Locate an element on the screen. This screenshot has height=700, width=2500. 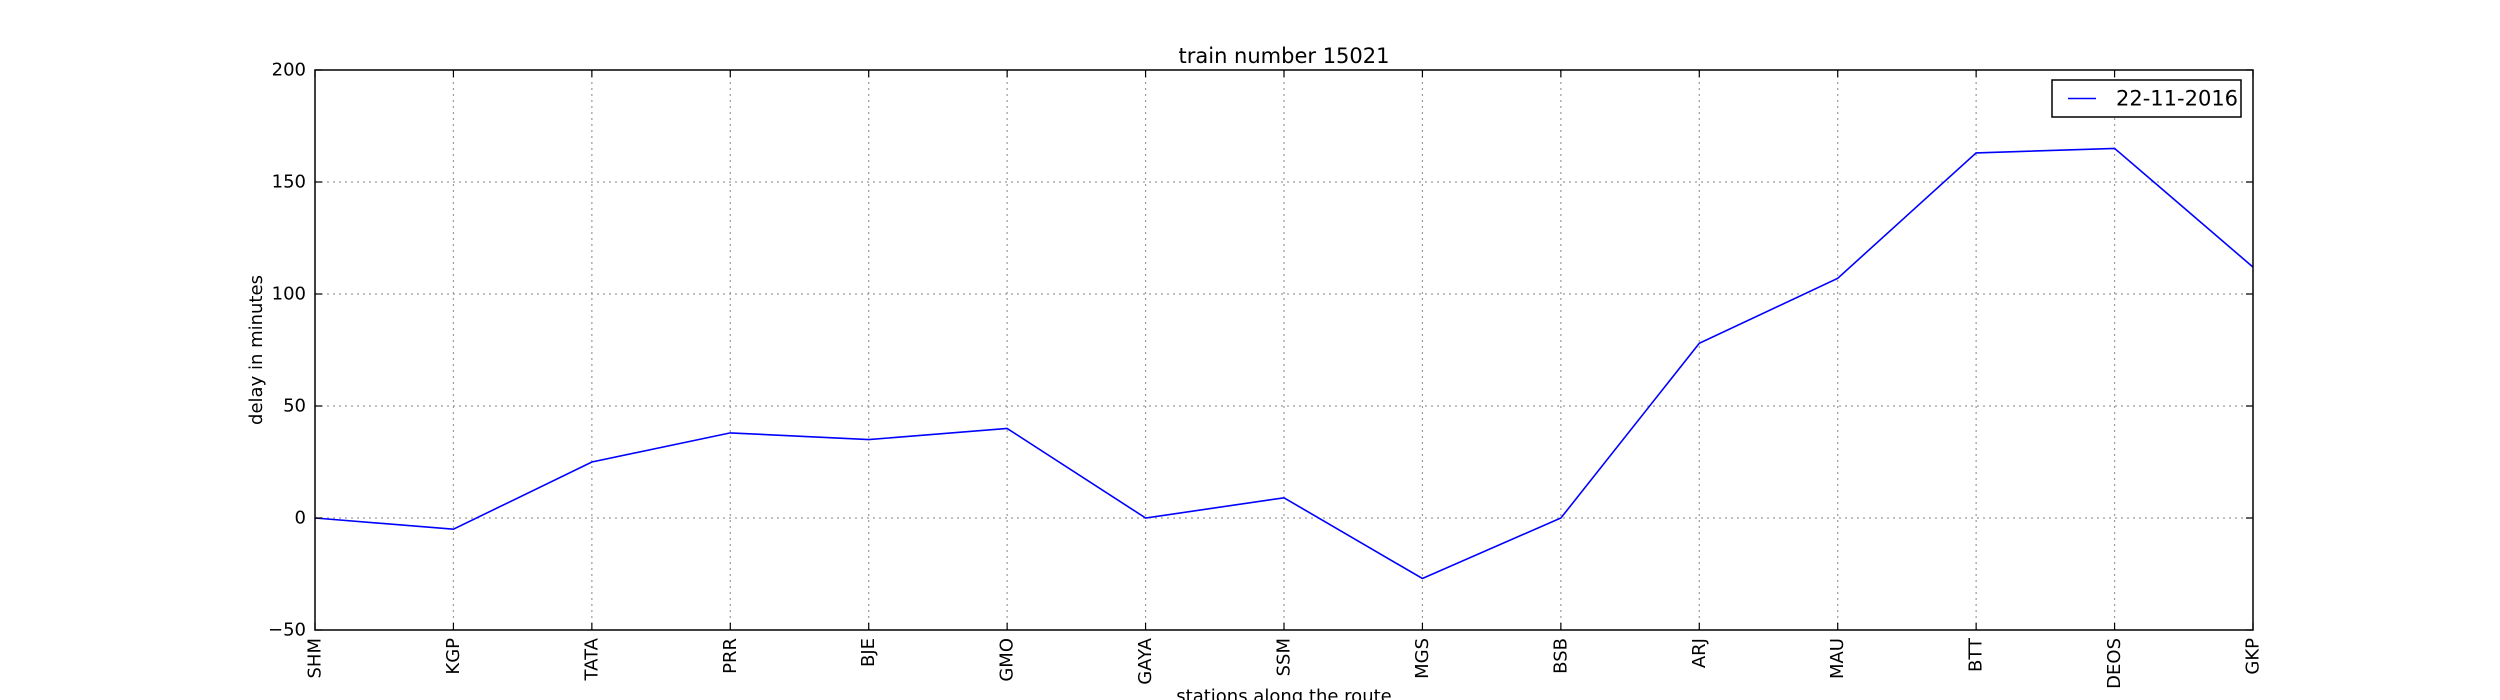
x-tick-label: BTT is located at coordinates (1976, 654).